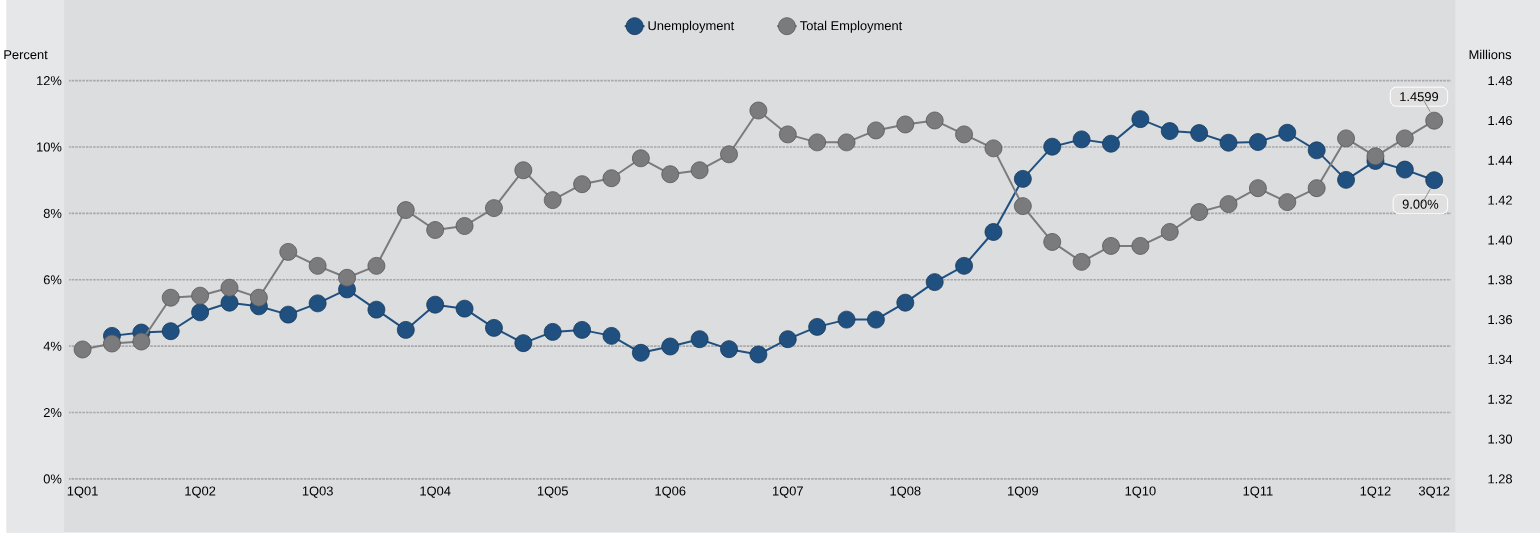 This screenshot has width=1540, height=533. Describe the element at coordinates (1023, 492) in the screenshot. I see `x-tick-label: 1Q09` at that location.